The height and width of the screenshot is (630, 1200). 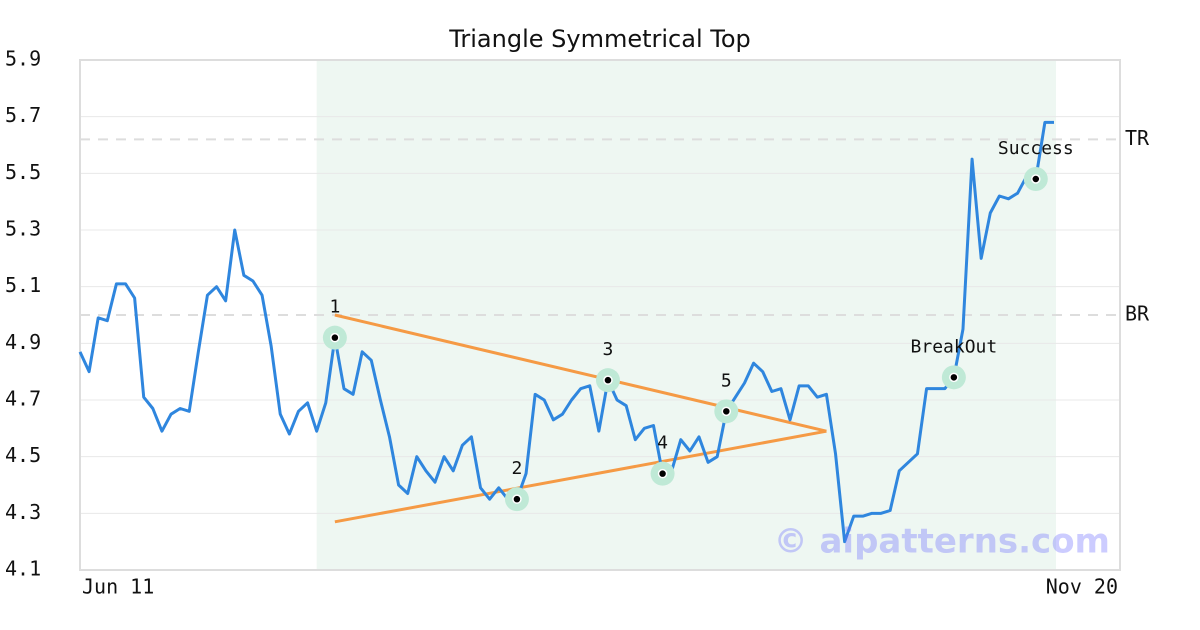 What do you see at coordinates (662, 443) in the screenshot?
I see `annotation-label: 4` at bounding box center [662, 443].